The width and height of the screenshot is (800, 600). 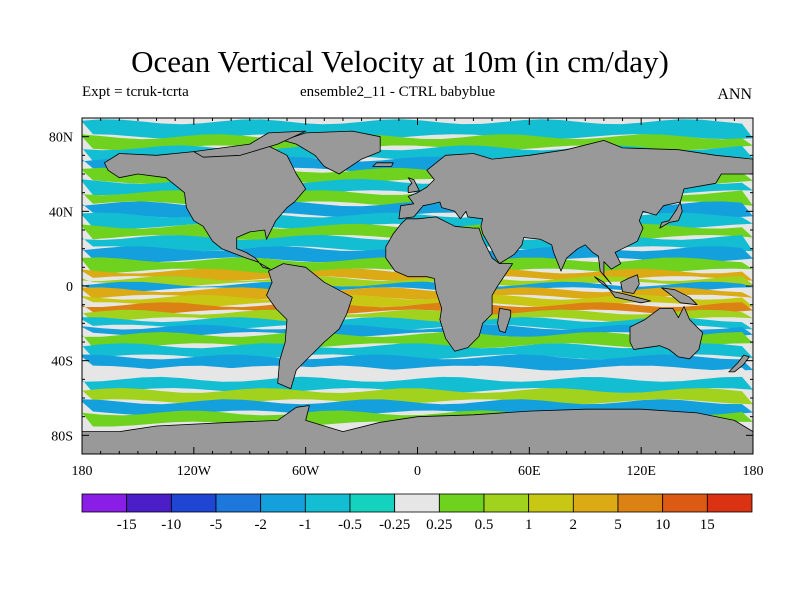 What do you see at coordinates (250, 144) in the screenshot?
I see `land-arctic-islands` at bounding box center [250, 144].